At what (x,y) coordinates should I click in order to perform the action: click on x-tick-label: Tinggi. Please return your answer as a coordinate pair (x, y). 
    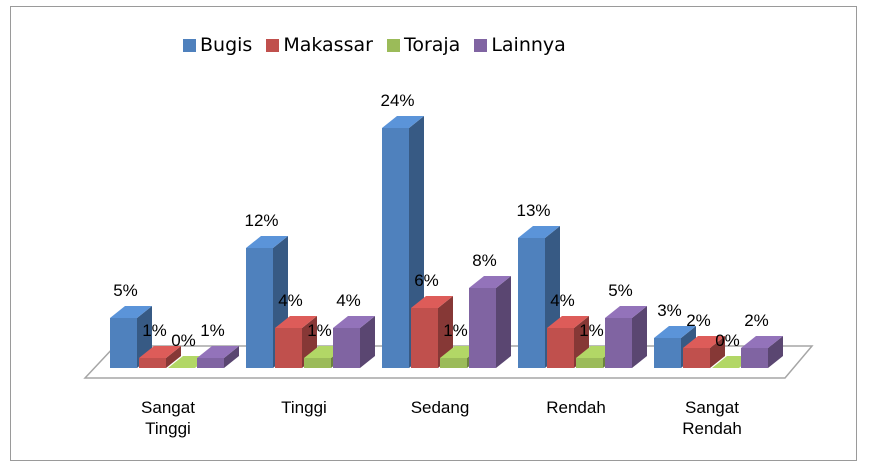
    Looking at the image, I should click on (304, 407).